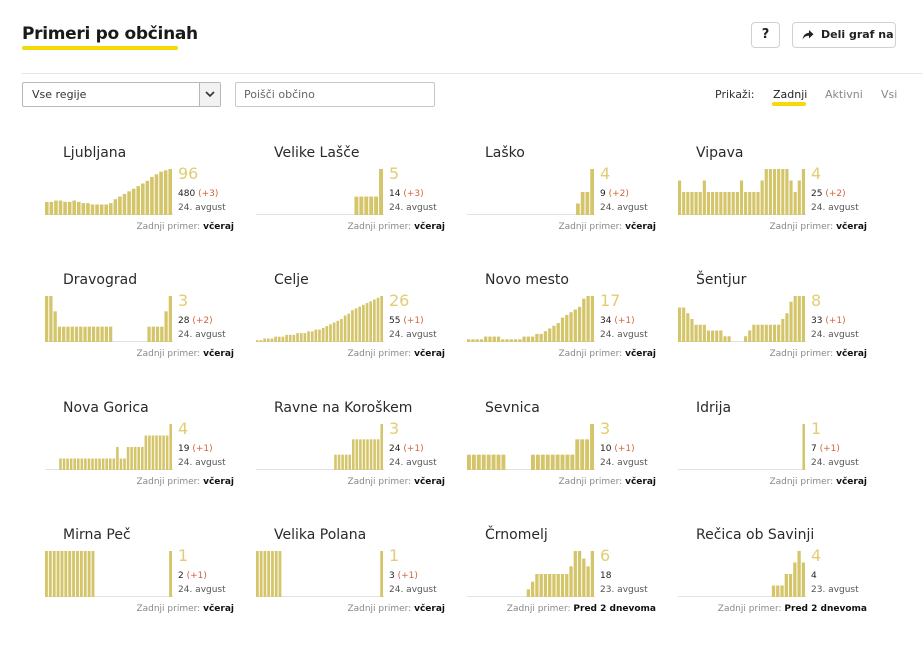 The height and width of the screenshot is (652, 922). I want to click on page-header: Primeri po občinah ? Deli graf na, so click(459, 37).